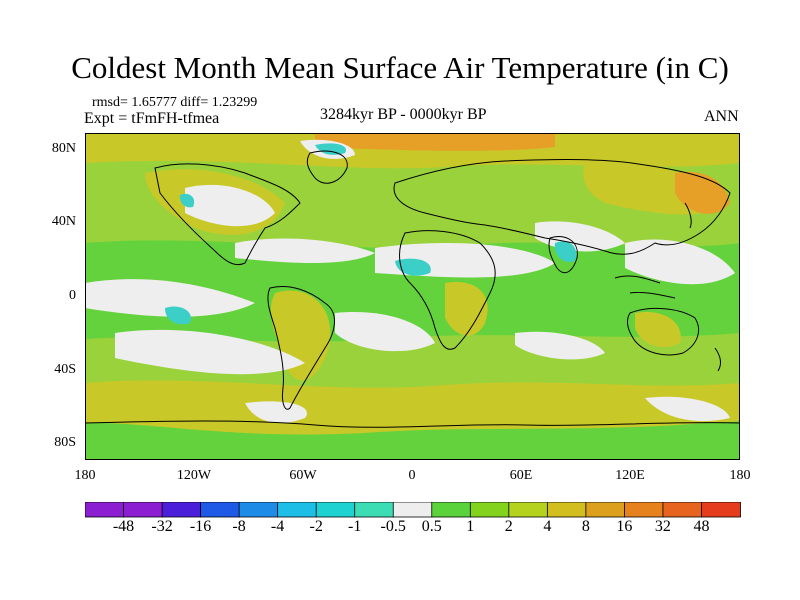 The width and height of the screenshot is (800, 600). I want to click on colorbar-label: -4, so click(277, 526).